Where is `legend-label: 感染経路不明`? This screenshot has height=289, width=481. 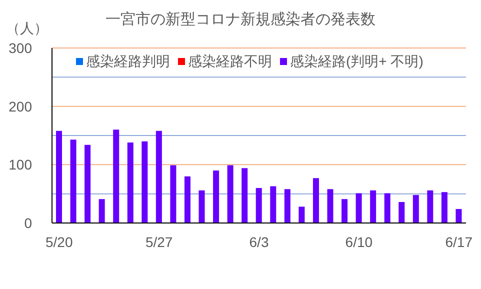
legend-label: 感染経路不明 is located at coordinates (230, 61).